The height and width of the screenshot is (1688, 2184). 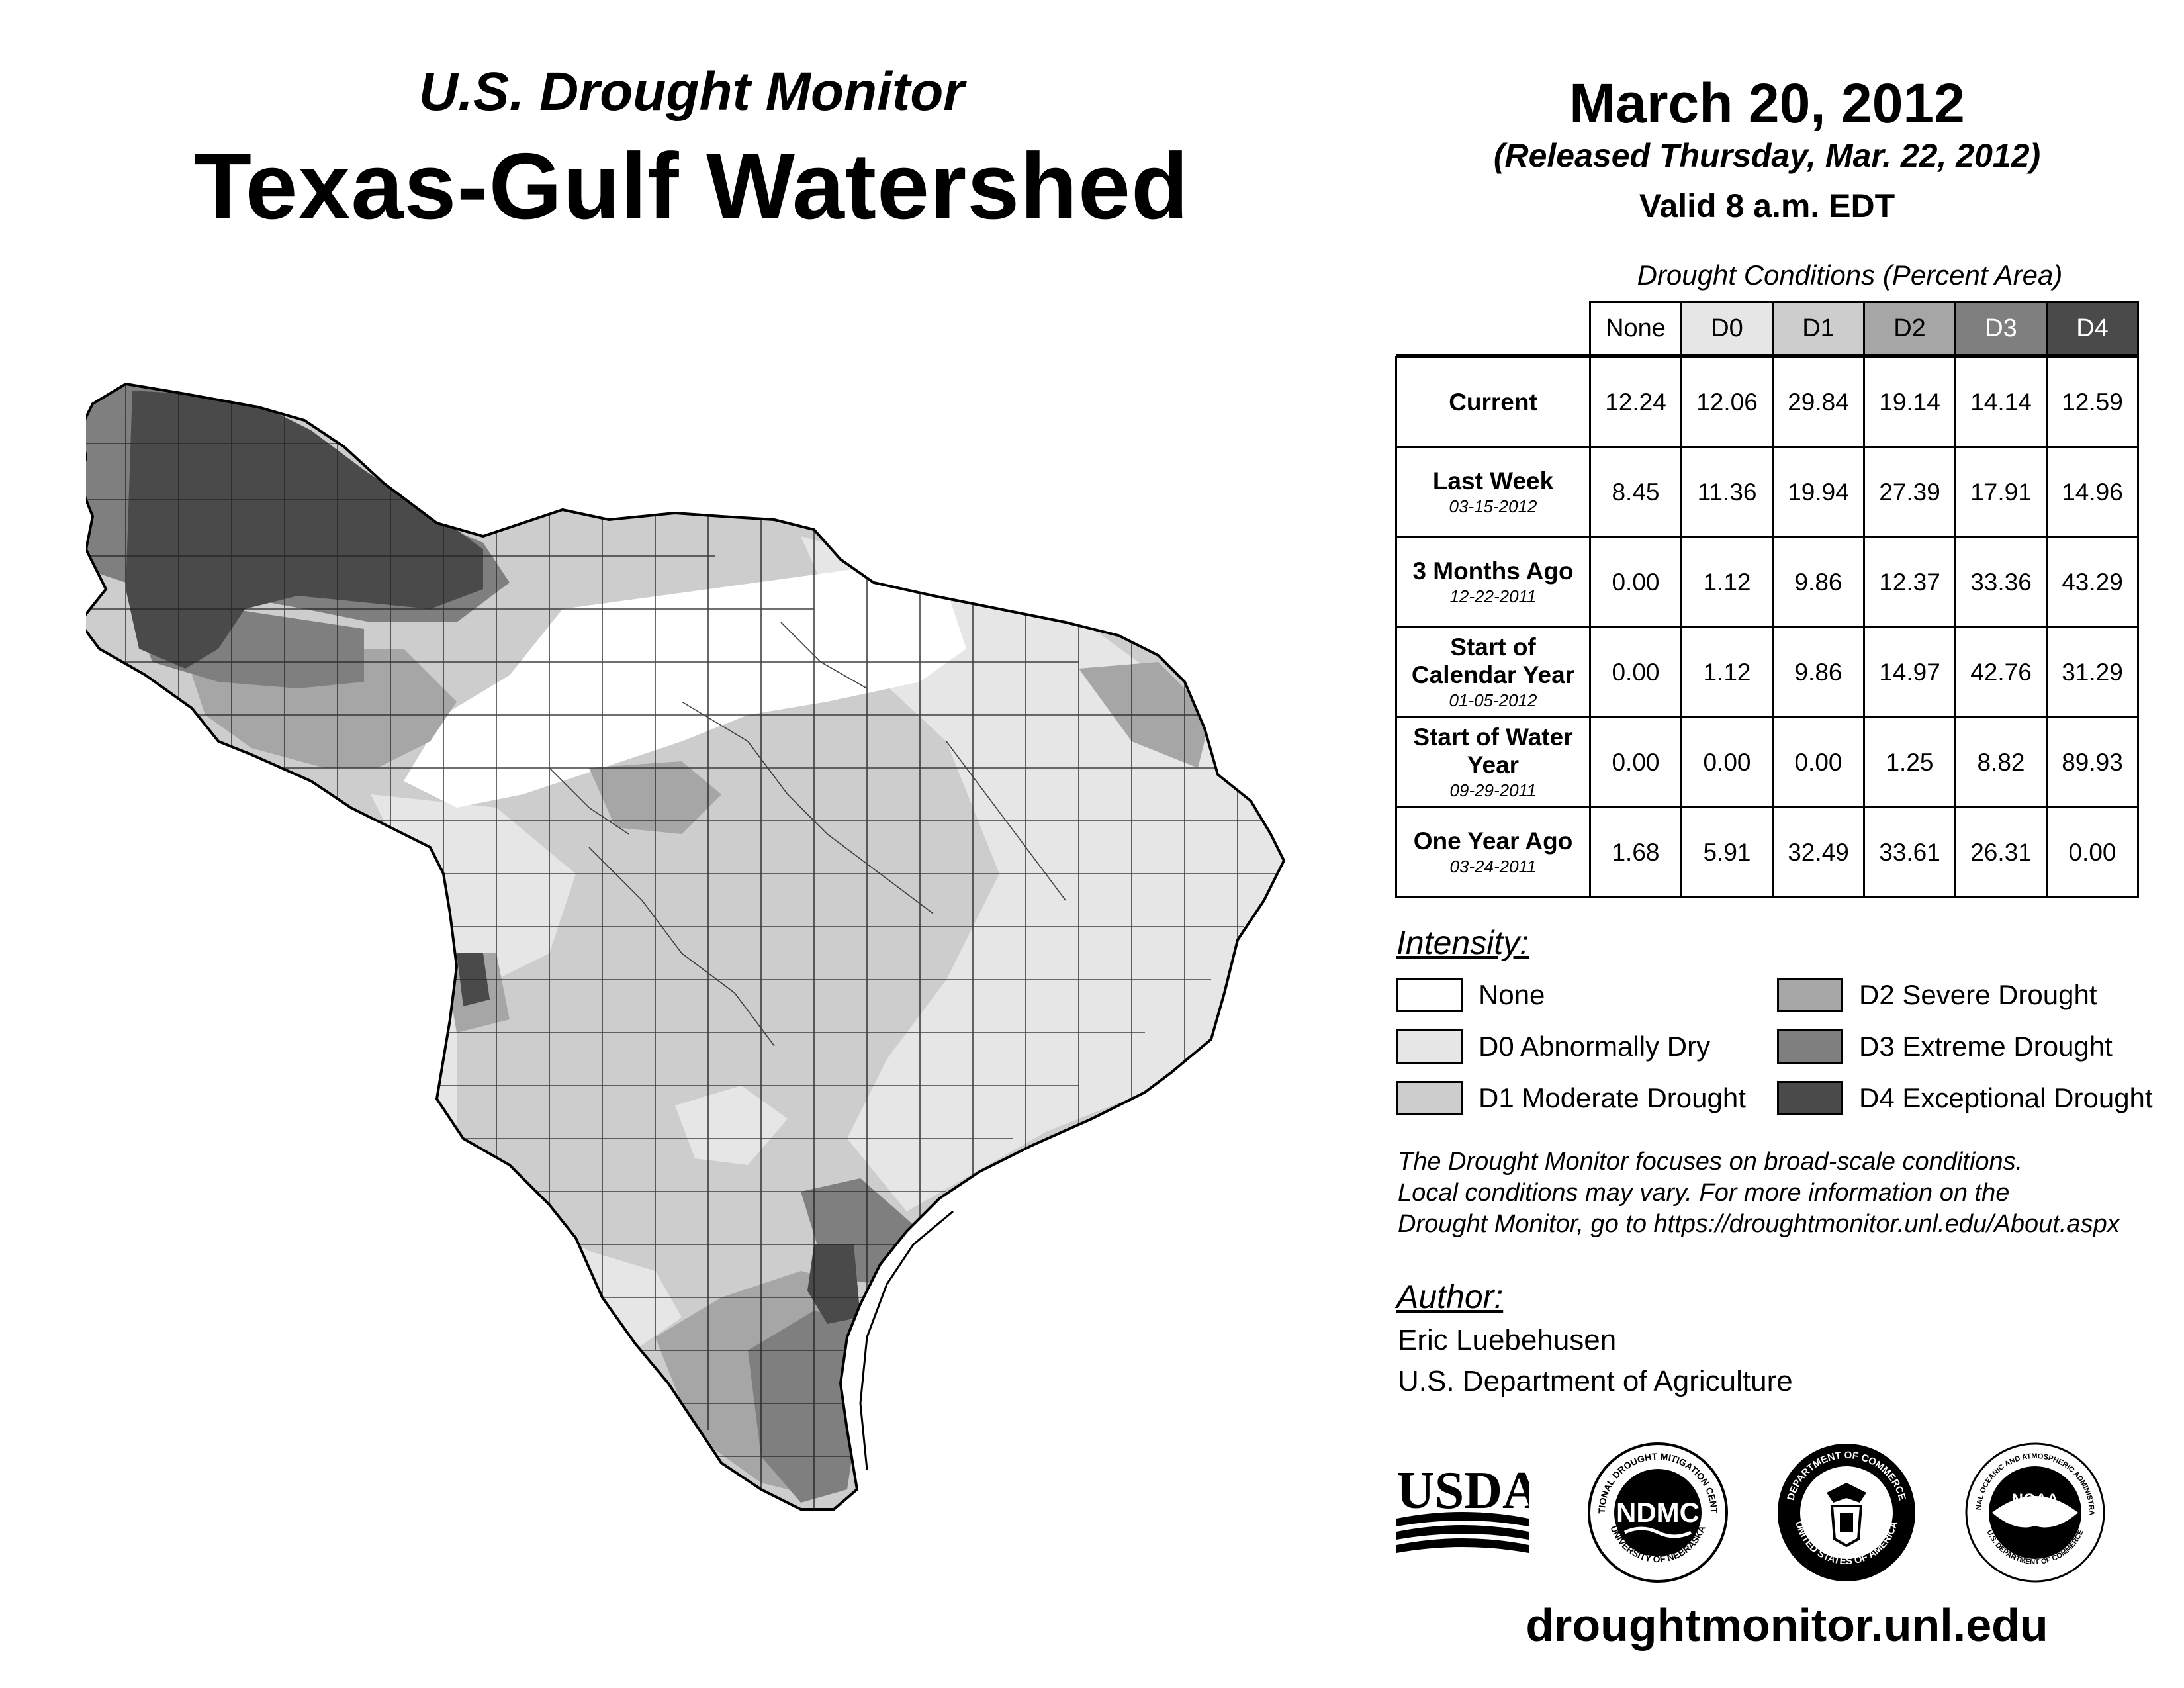 I want to click on author-name: Eric Luebehusen, so click(x=1507, y=1340).